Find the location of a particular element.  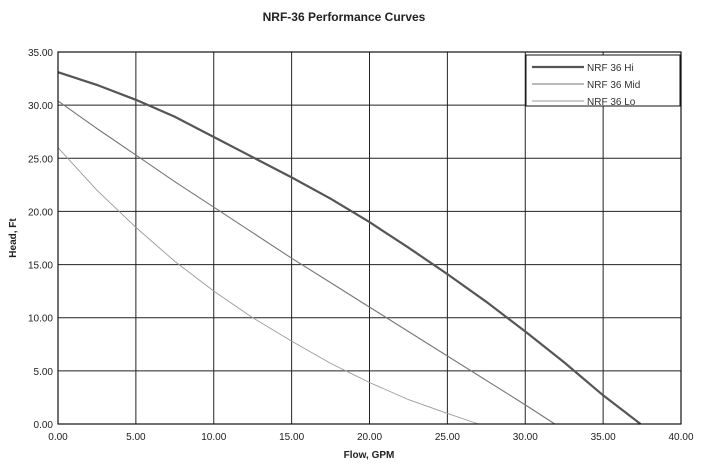

y-tick-label: 30.00 is located at coordinates (40, 106).